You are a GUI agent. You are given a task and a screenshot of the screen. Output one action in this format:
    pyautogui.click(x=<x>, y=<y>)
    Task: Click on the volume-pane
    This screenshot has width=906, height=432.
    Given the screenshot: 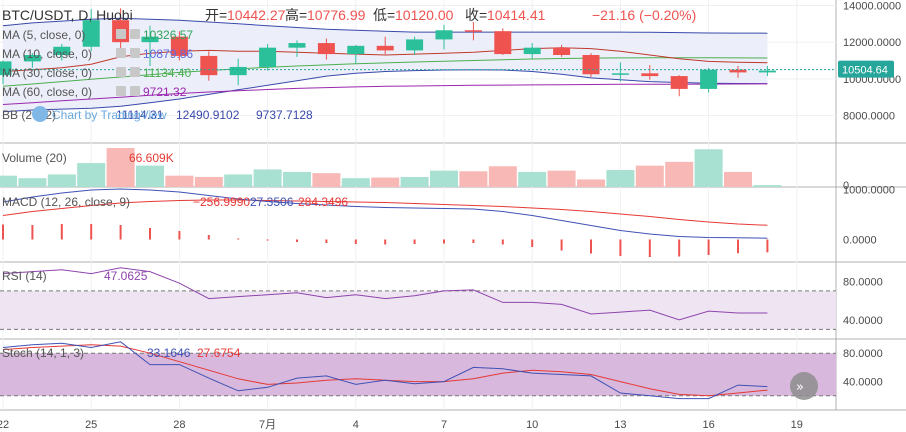 What is the action you would take?
    pyautogui.click(x=391, y=167)
    